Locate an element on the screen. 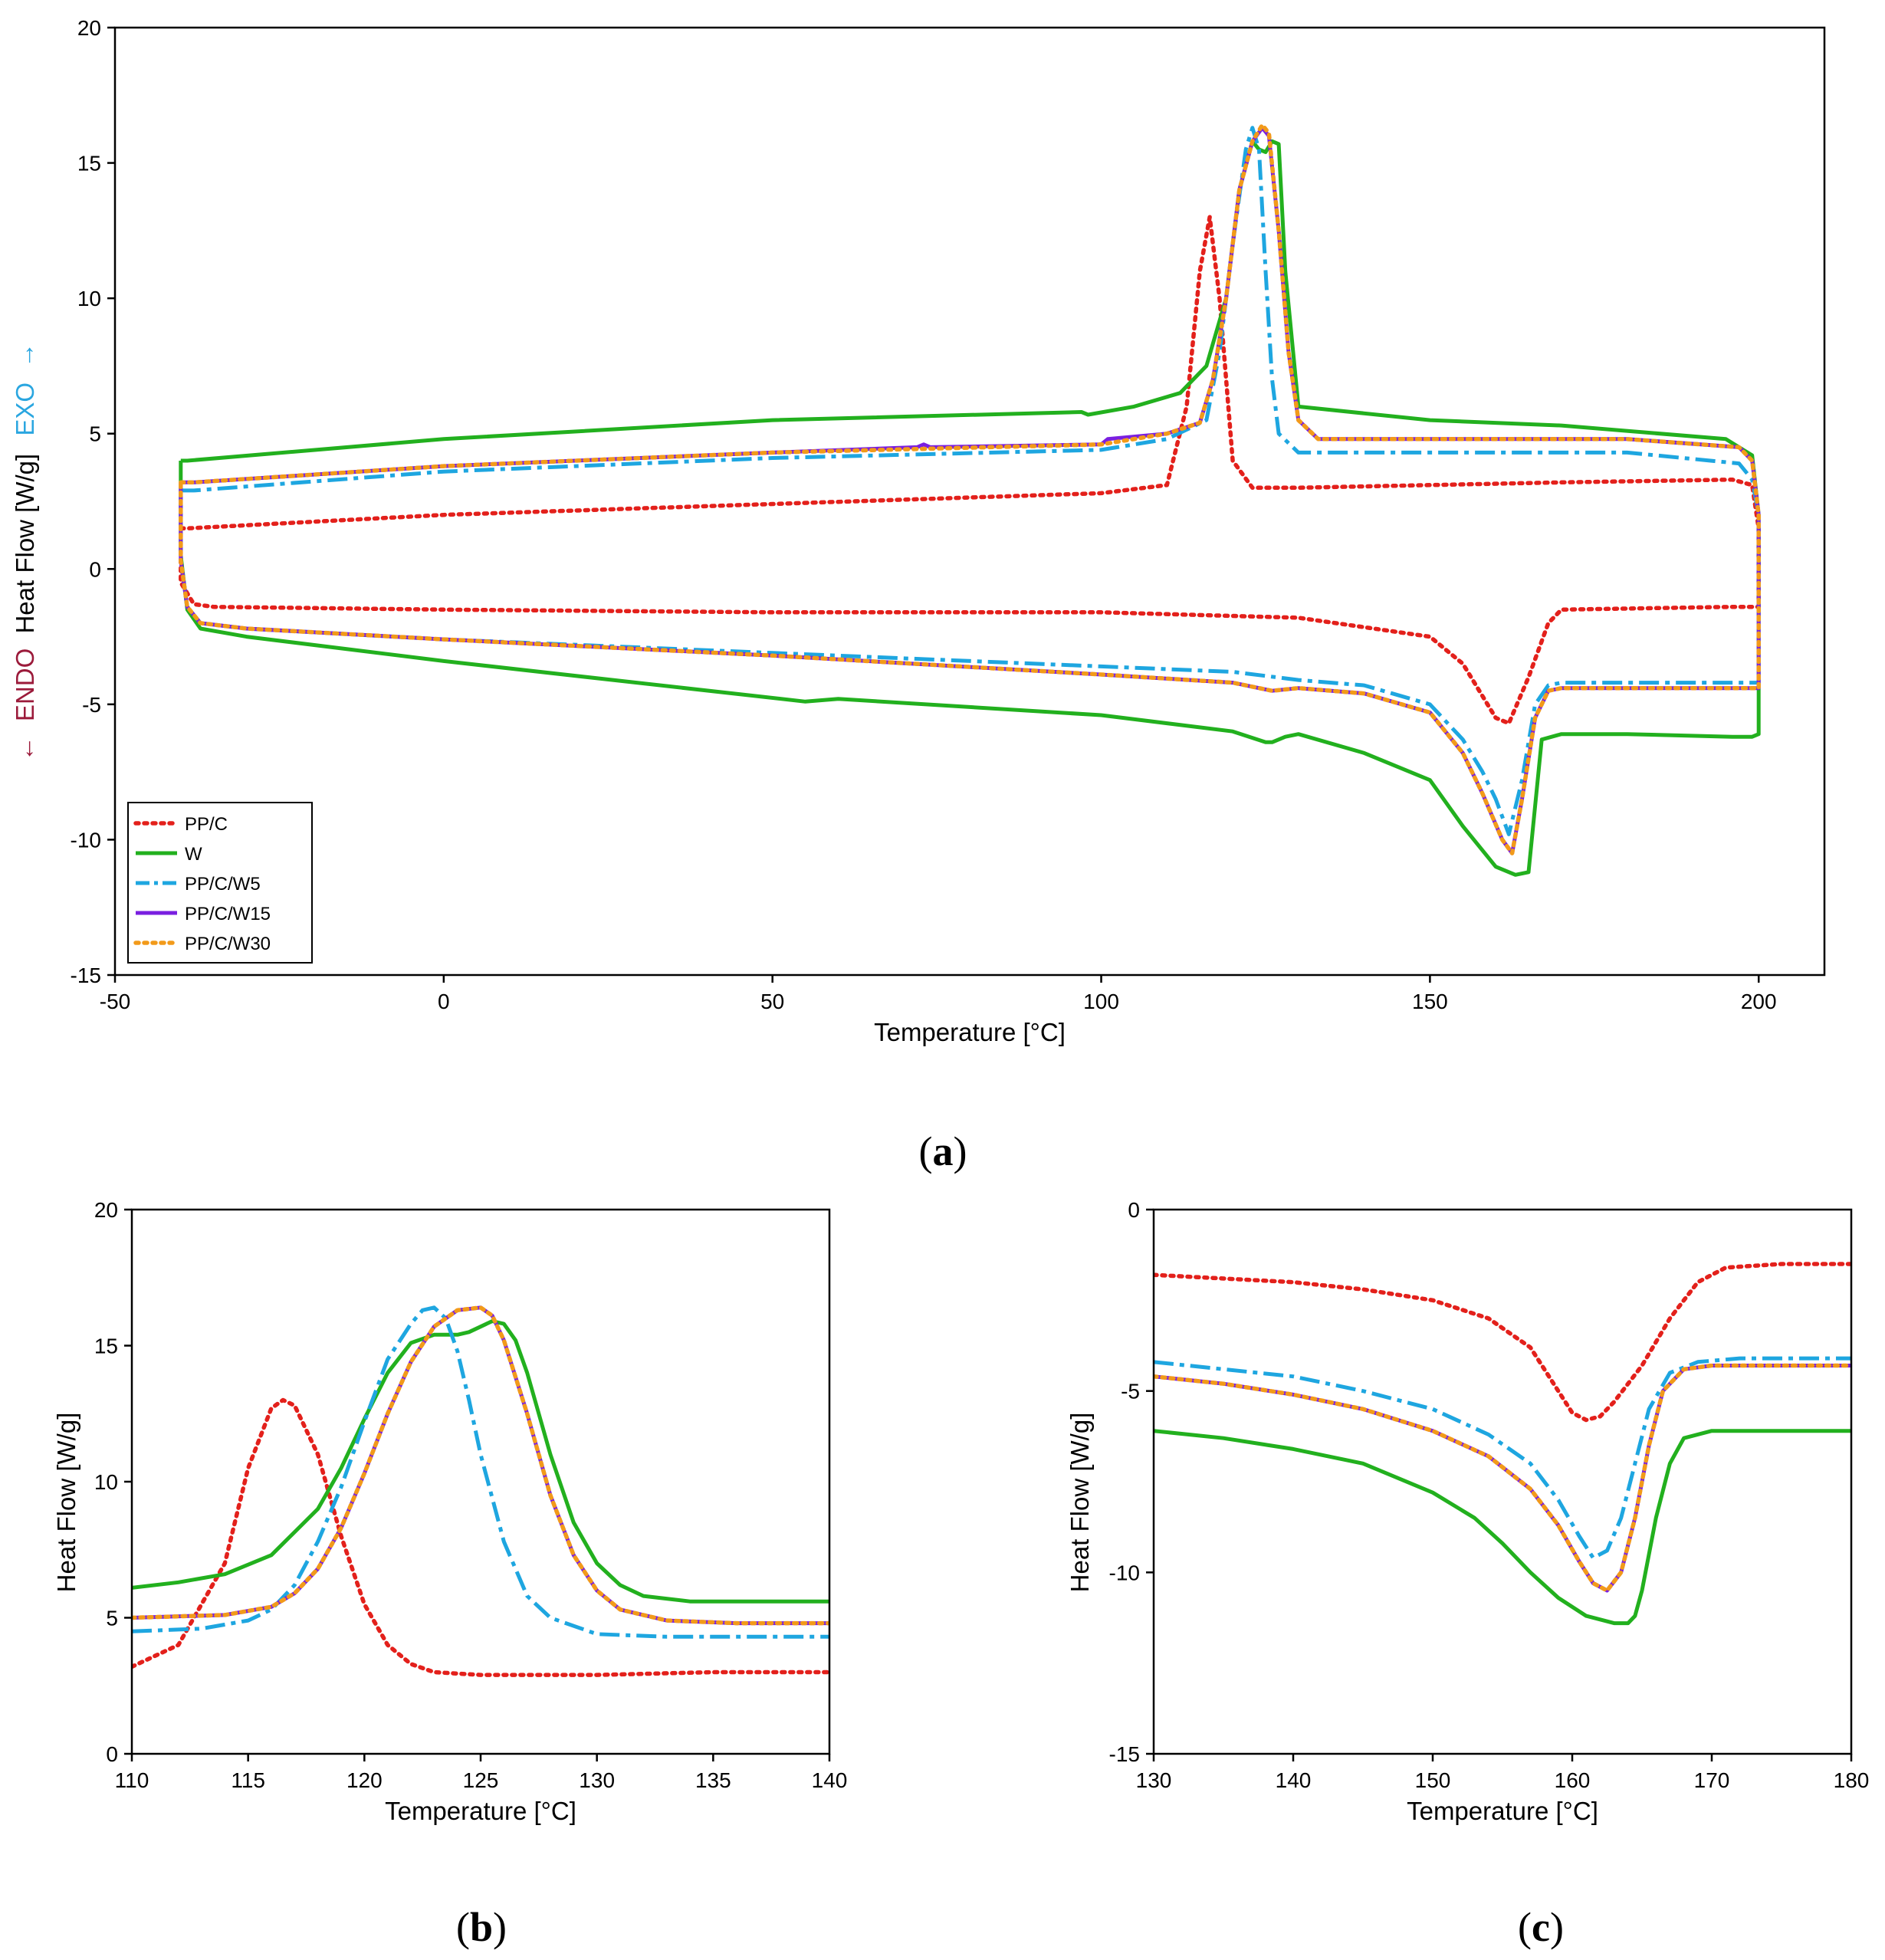  legend-label-w: W is located at coordinates (193, 854).